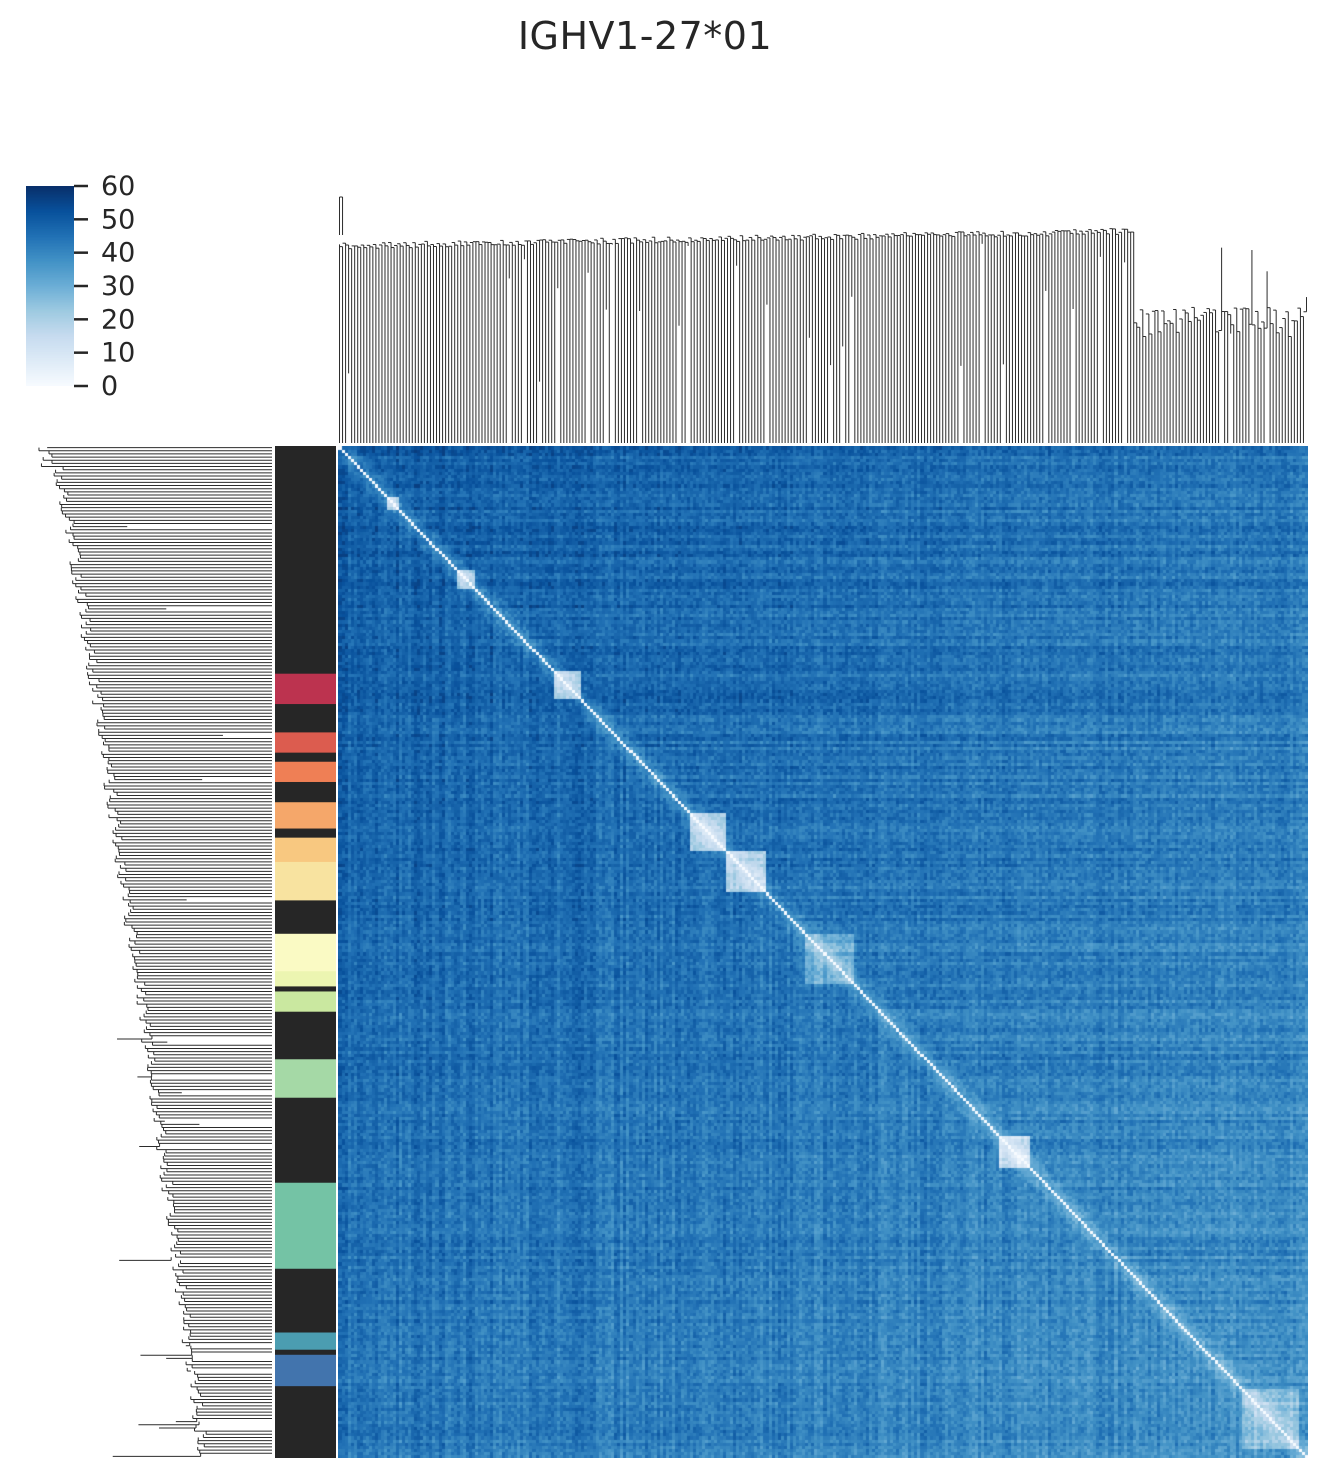 The image size is (1333, 1484). Describe the element at coordinates (118, 219) in the screenshot. I see `colorbar-tick-label: 50` at that location.